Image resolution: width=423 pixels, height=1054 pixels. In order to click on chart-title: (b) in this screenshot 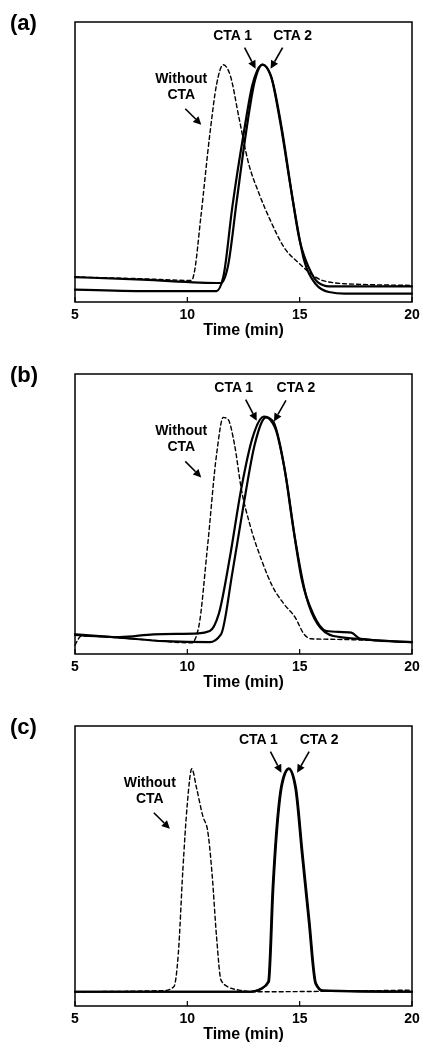, I will do `click(24, 374)`.